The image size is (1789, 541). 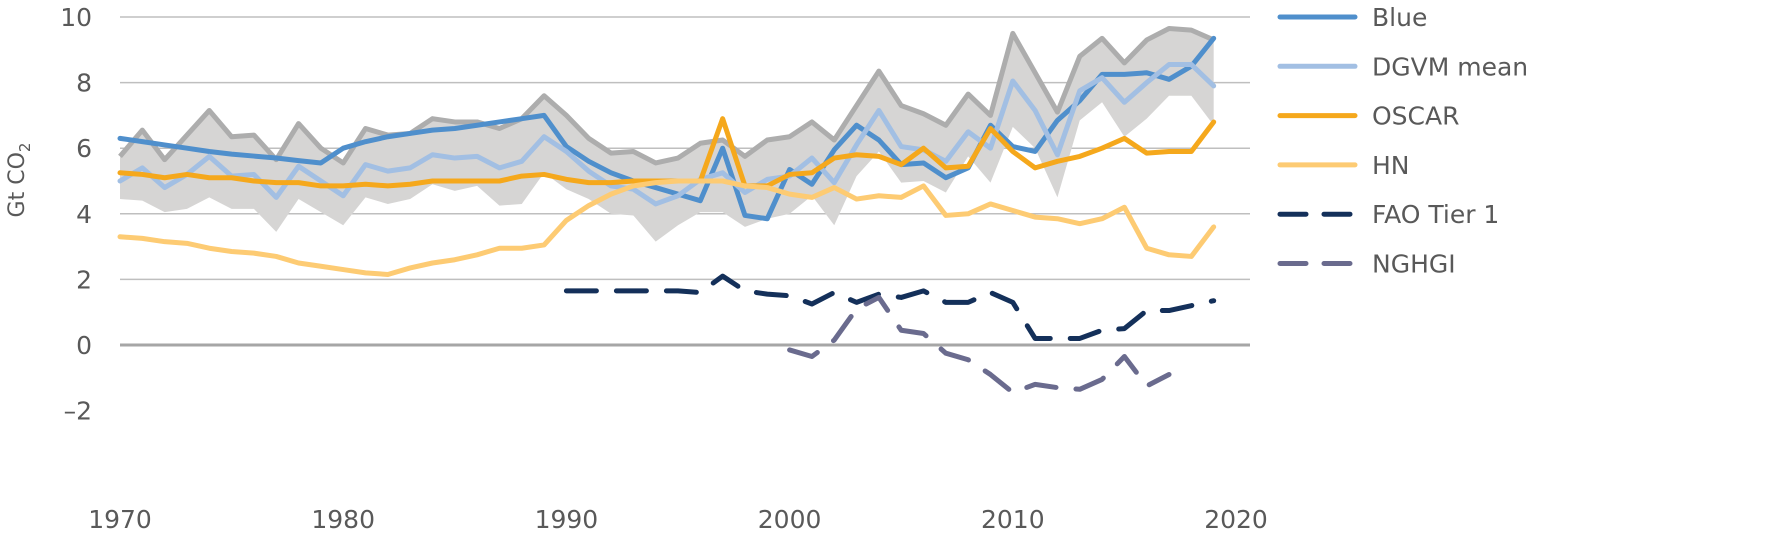 I want to click on y-tick-label: 10, so click(x=76, y=17).